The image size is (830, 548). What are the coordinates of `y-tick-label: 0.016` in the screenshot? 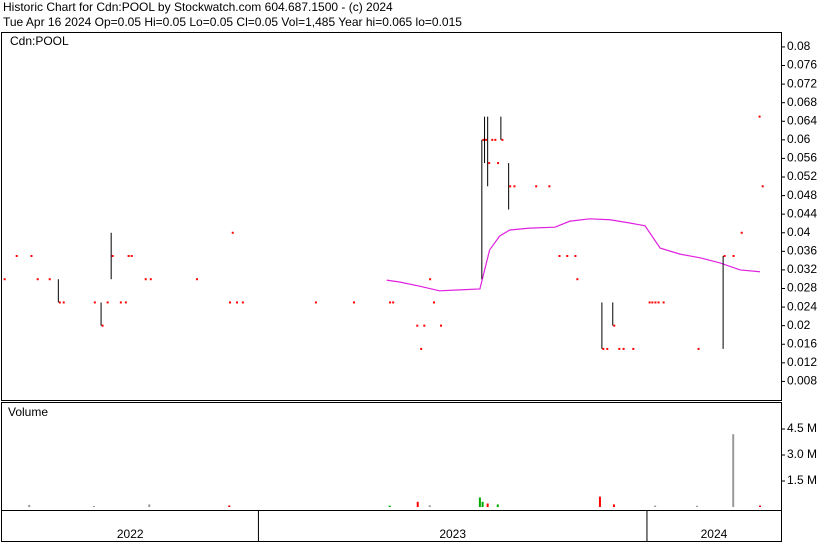 It's located at (802, 343).